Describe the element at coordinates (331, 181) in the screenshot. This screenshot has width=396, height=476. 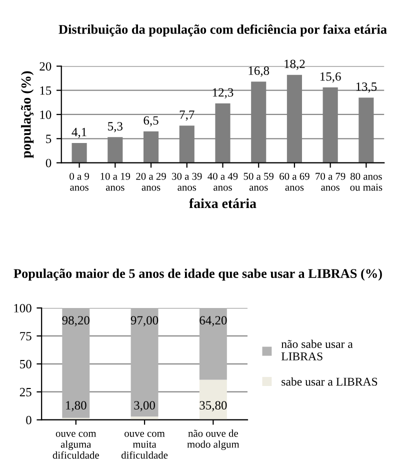
I see `x-tick-label: 70 a 79 anos` at that location.